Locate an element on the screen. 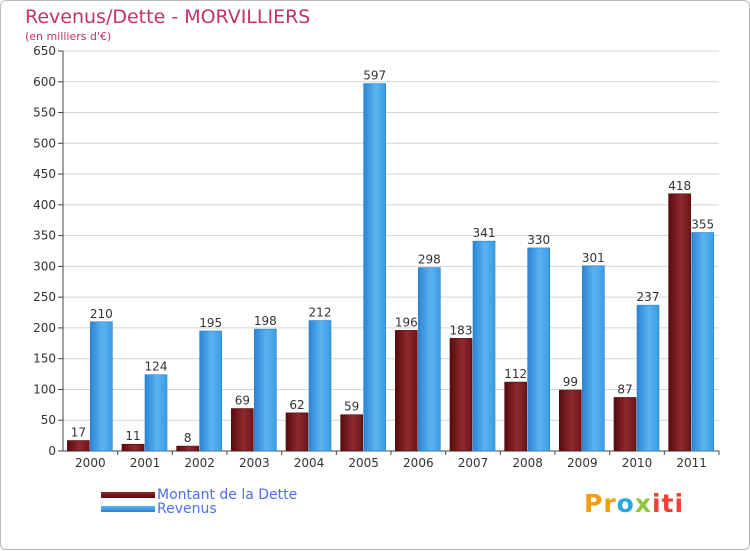 Image resolution: width=750 pixels, height=551 pixels. bar-dette-2008 is located at coordinates (515, 416).